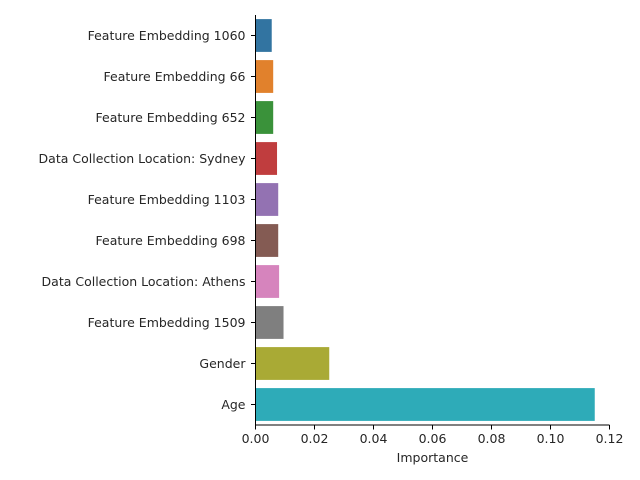 The image size is (640, 480). I want to click on y-tick-label: Age, so click(233, 404).